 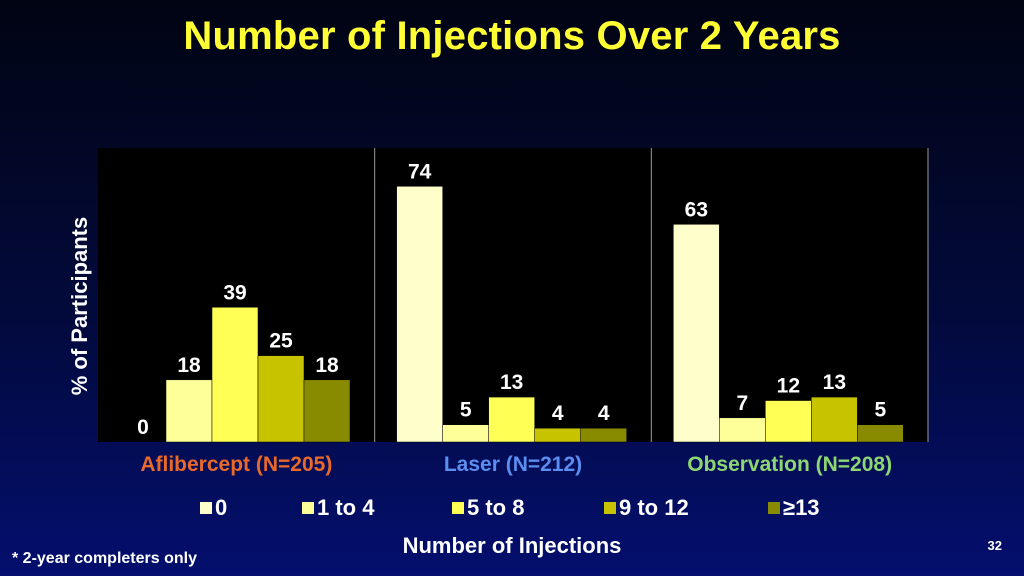 I want to click on legend-item: 5 to 8, so click(x=488, y=508).